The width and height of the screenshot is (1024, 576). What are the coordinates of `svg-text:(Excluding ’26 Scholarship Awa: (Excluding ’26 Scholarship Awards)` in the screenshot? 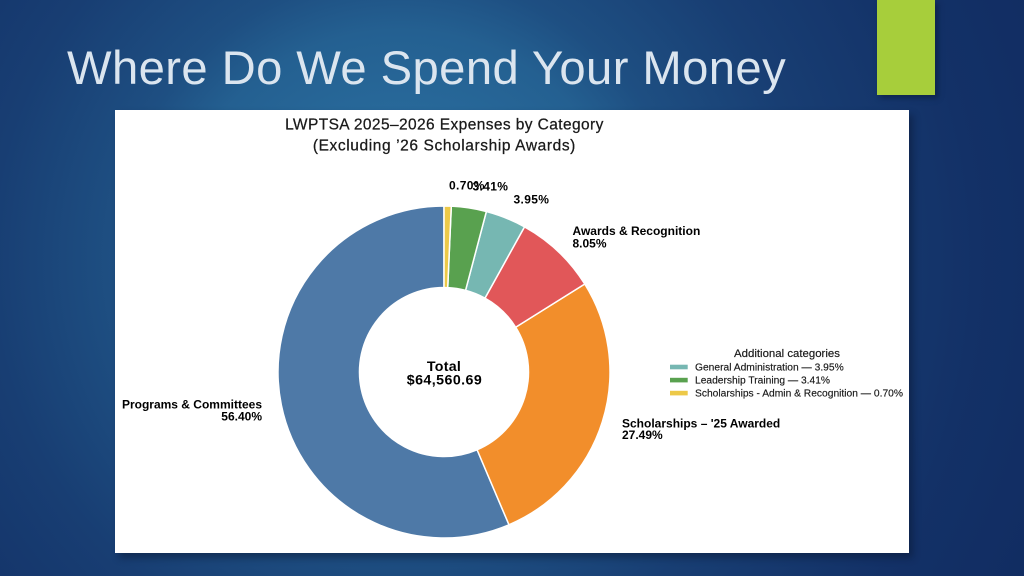 It's located at (444, 146).